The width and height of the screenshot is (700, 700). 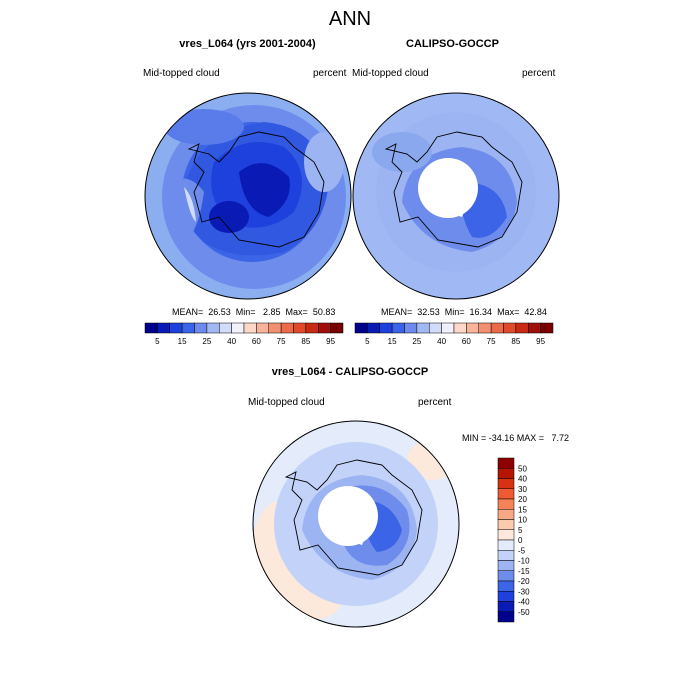 I want to click on panel-1-colorbar: 5 15 25 40 60 75 85 95, so click(x=244, y=334).